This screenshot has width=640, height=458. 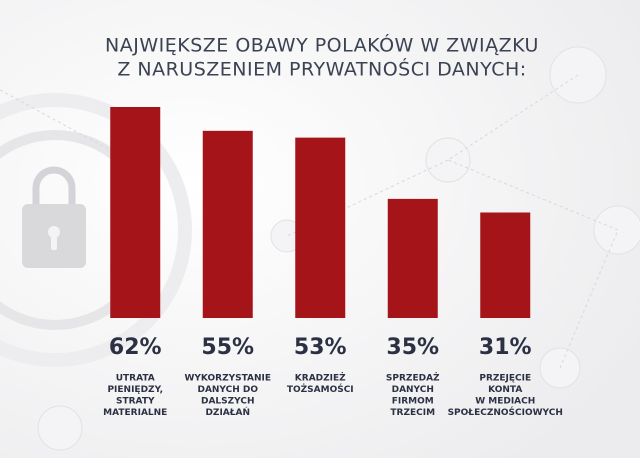 I want to click on category-label: PRZEJĘCIE, so click(x=505, y=379).